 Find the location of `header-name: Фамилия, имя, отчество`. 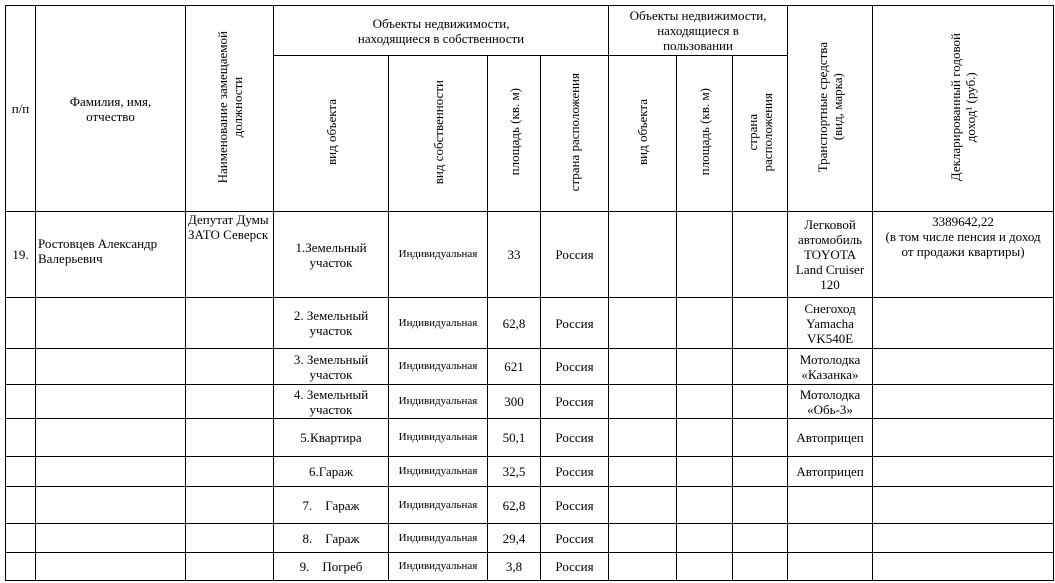

header-name: Фамилия, имя, отчество is located at coordinates (110, 108).